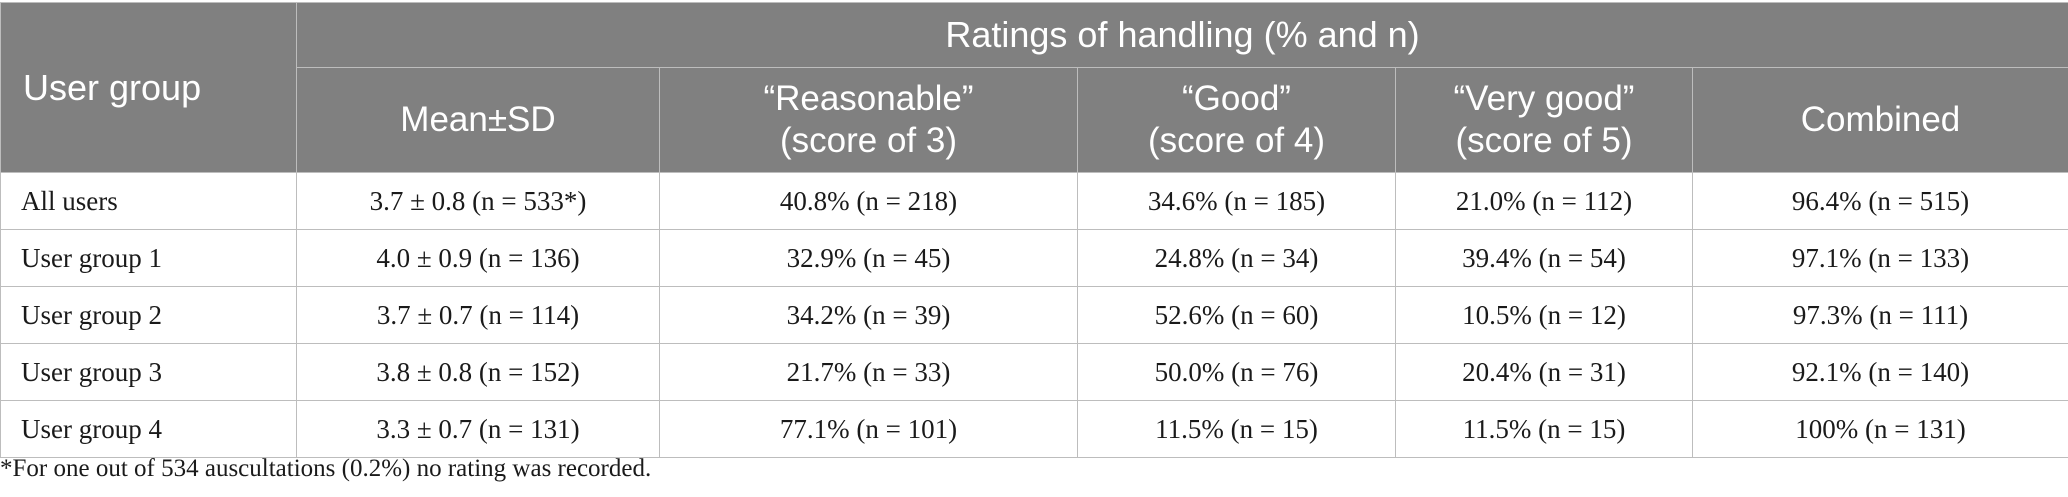  Describe the element at coordinates (1544, 258) in the screenshot. I see `cell-very-good: 39.4% (n = 54)` at that location.